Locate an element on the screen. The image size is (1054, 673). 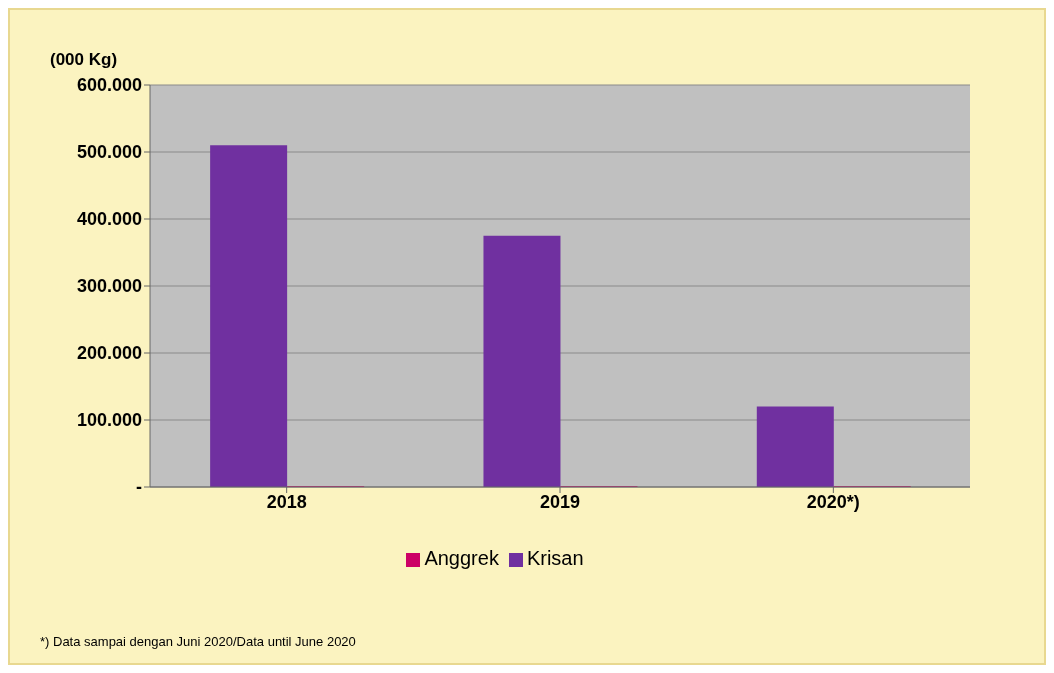
y-axis-title: (000 Kg) is located at coordinates (84, 60).